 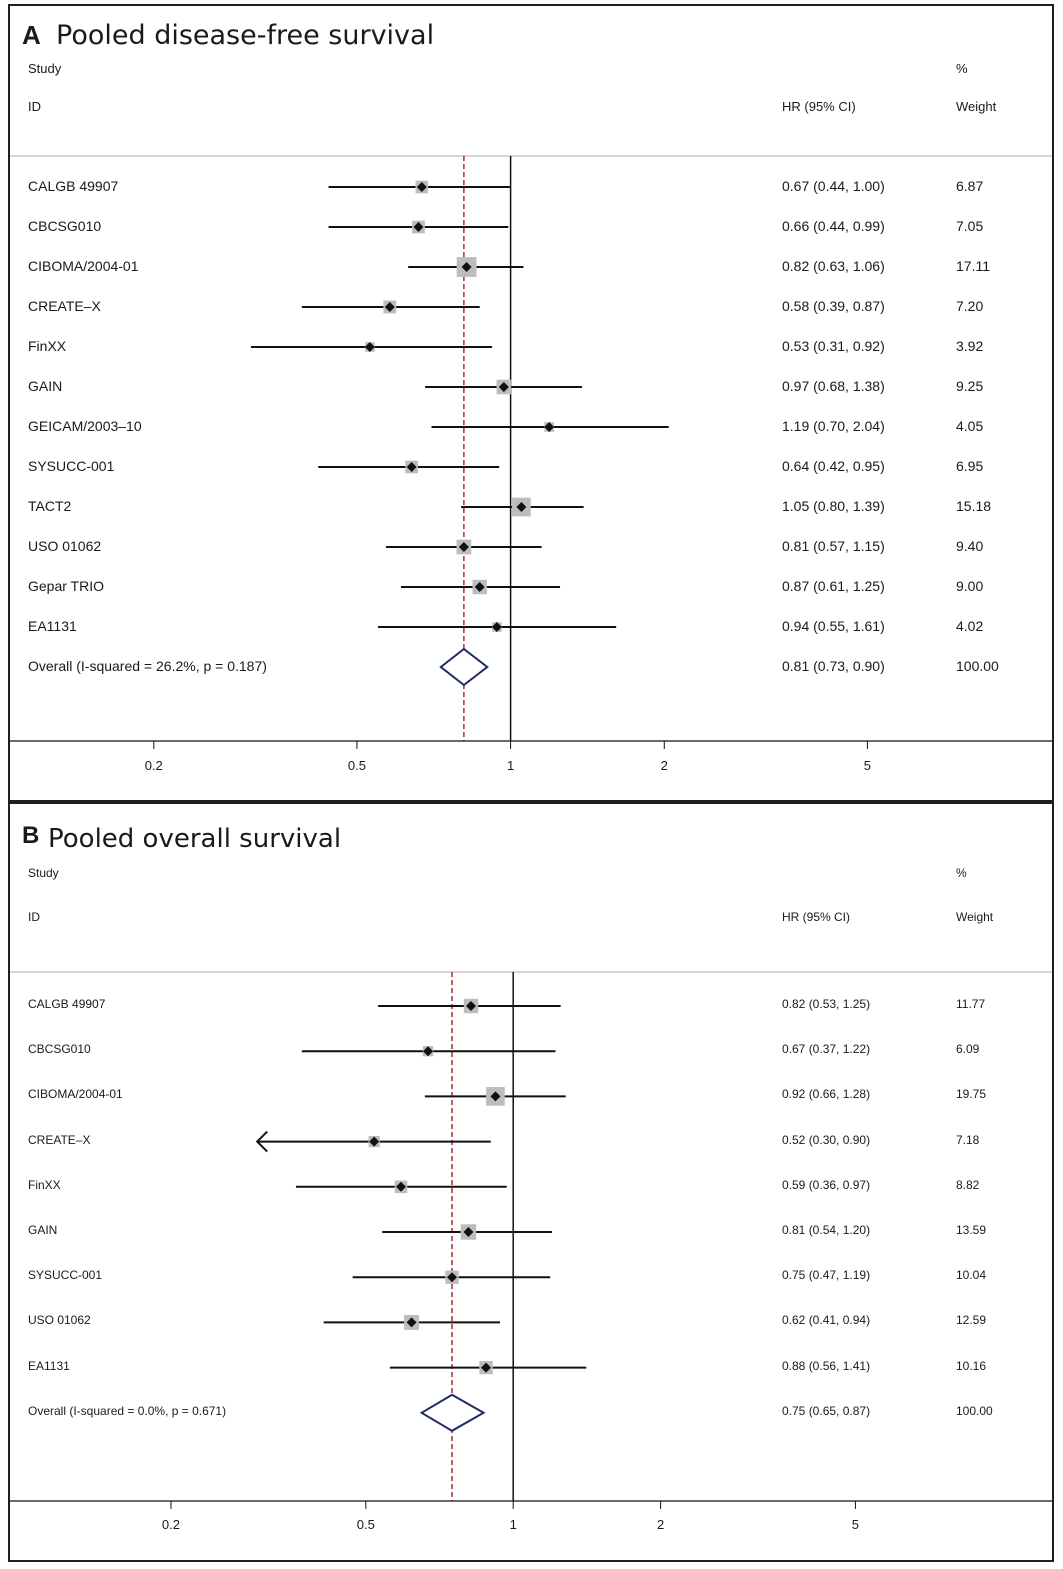 What do you see at coordinates (970, 386) in the screenshot?
I see `weight-value: 9.25` at bounding box center [970, 386].